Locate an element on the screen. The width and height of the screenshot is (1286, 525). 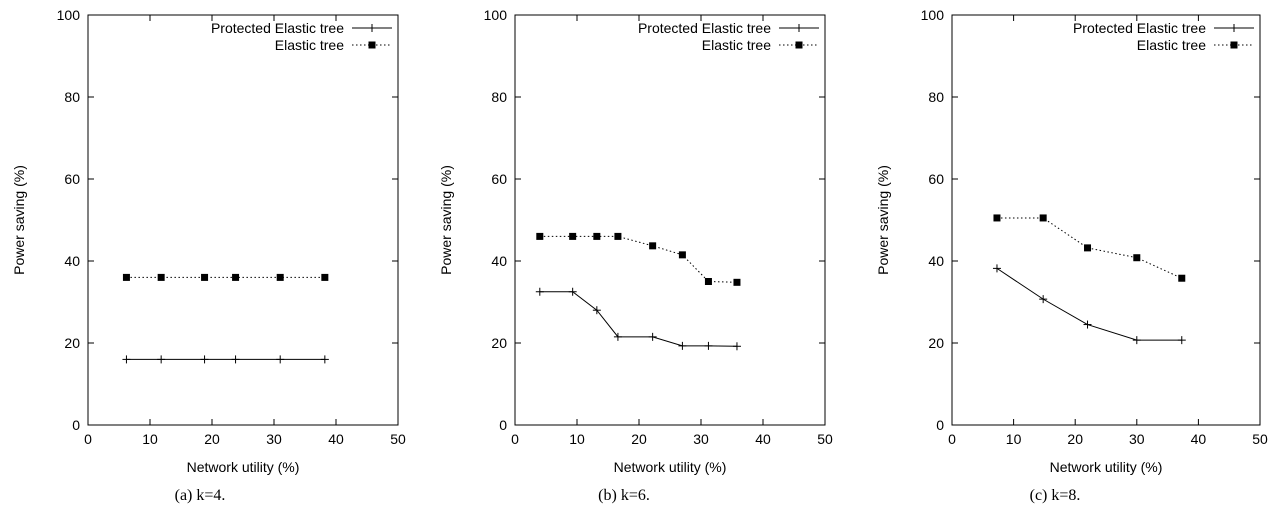
caption-c: (c) k=8. is located at coordinates (1055, 495).